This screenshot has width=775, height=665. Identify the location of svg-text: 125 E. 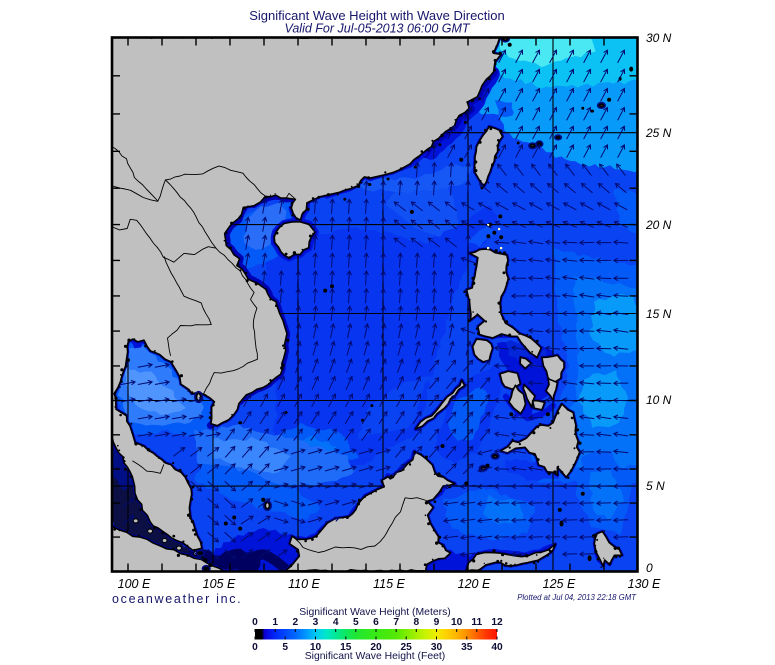
(559, 584).